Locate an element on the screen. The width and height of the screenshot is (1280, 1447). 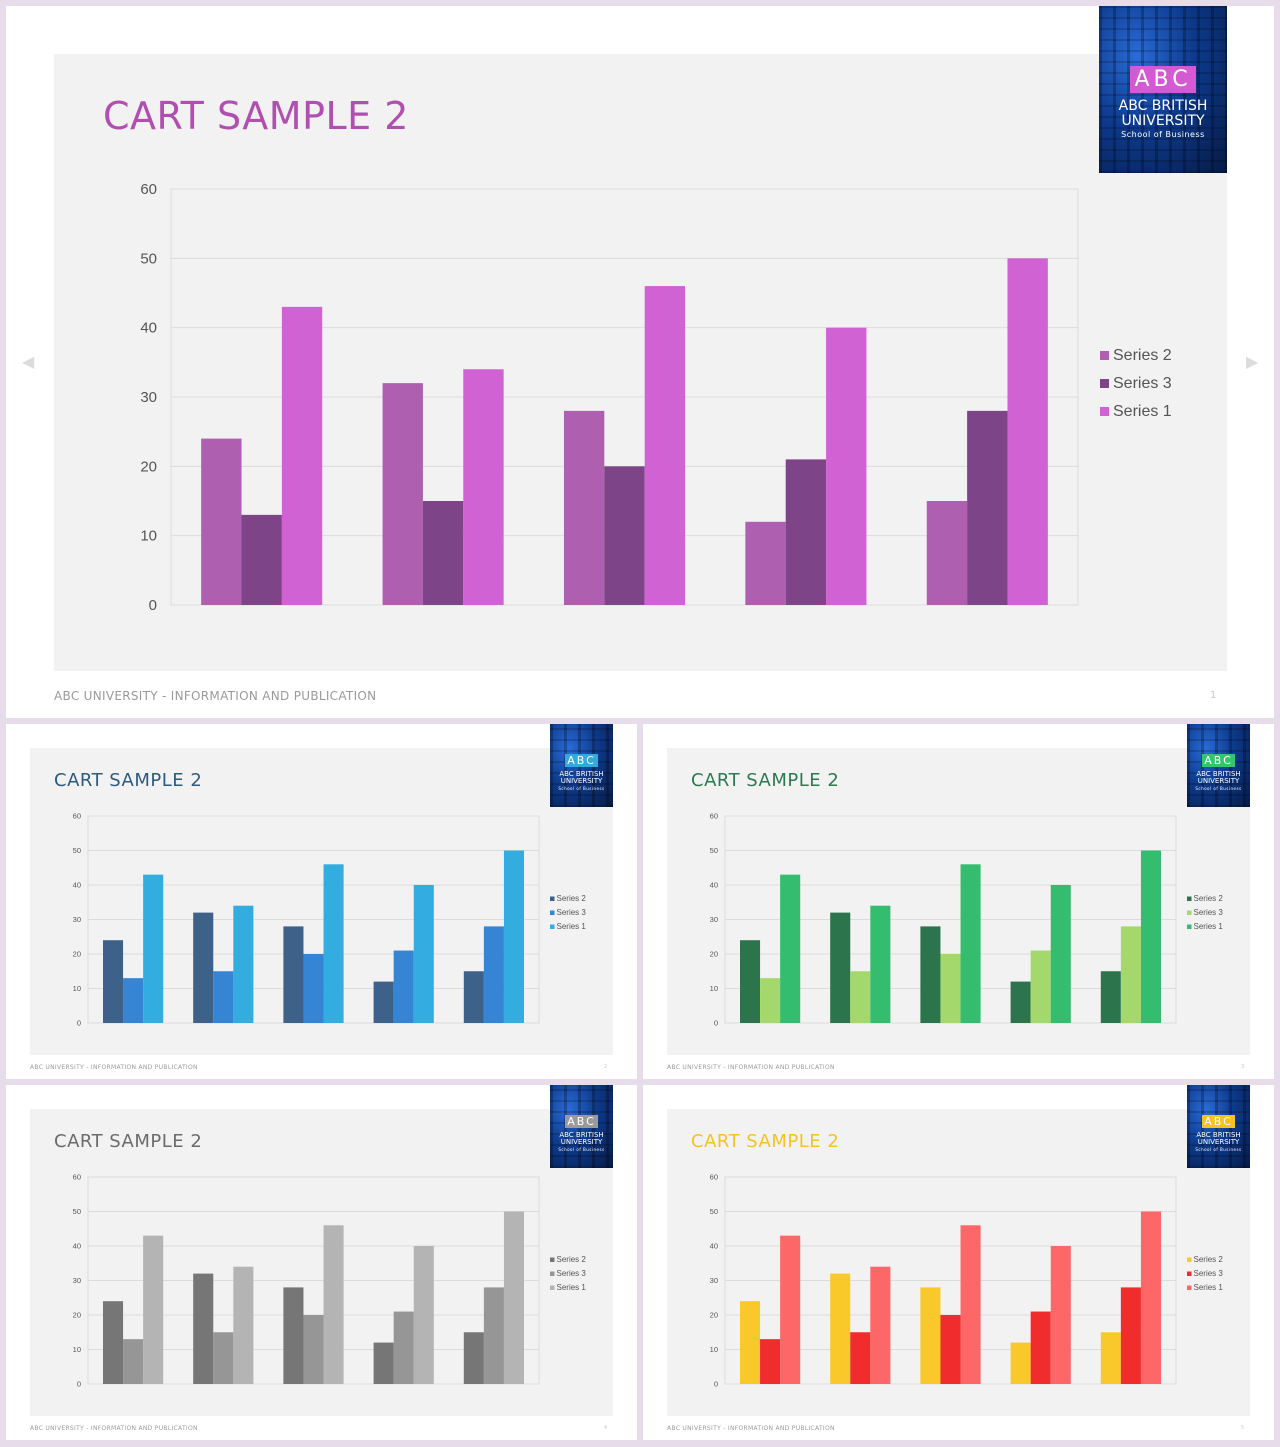
page-number: 1 is located at coordinates (1213, 695).